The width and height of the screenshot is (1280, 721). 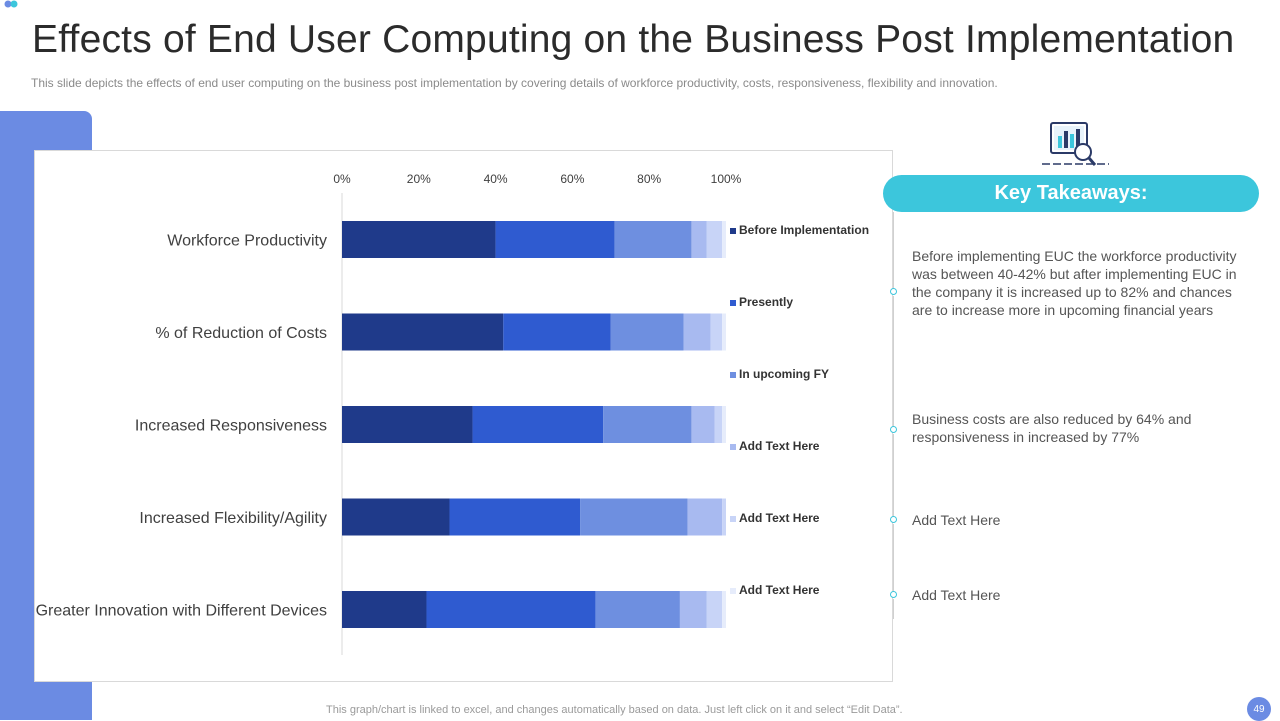 What do you see at coordinates (342, 179) in the screenshot?
I see `x-tick-label: 0%` at bounding box center [342, 179].